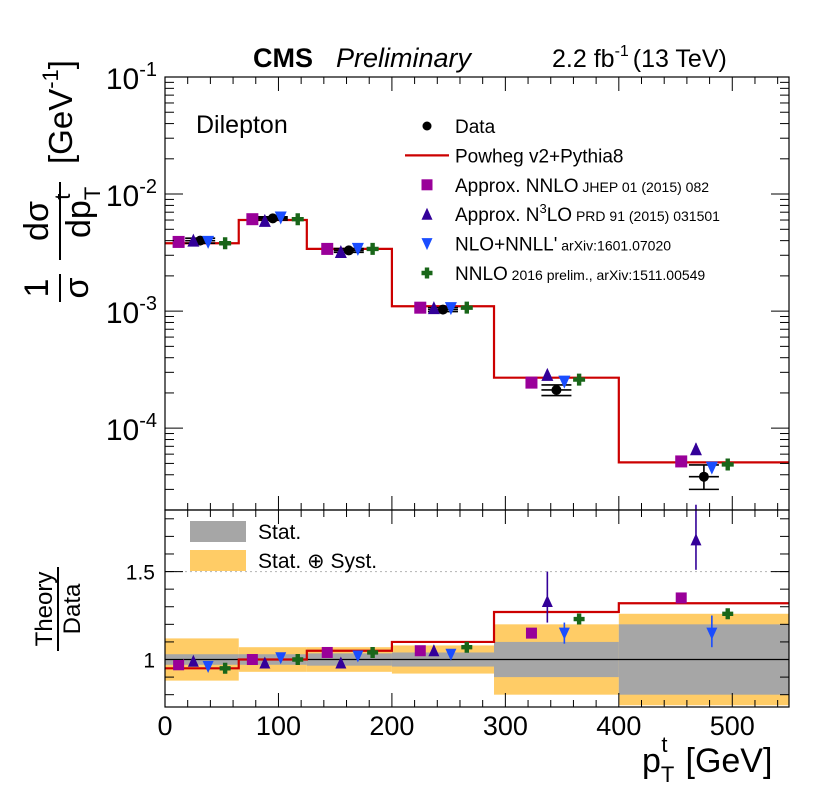  Describe the element at coordinates (218, 531) in the screenshot. I see `ratio-legend-stat_band-swatch` at that location.